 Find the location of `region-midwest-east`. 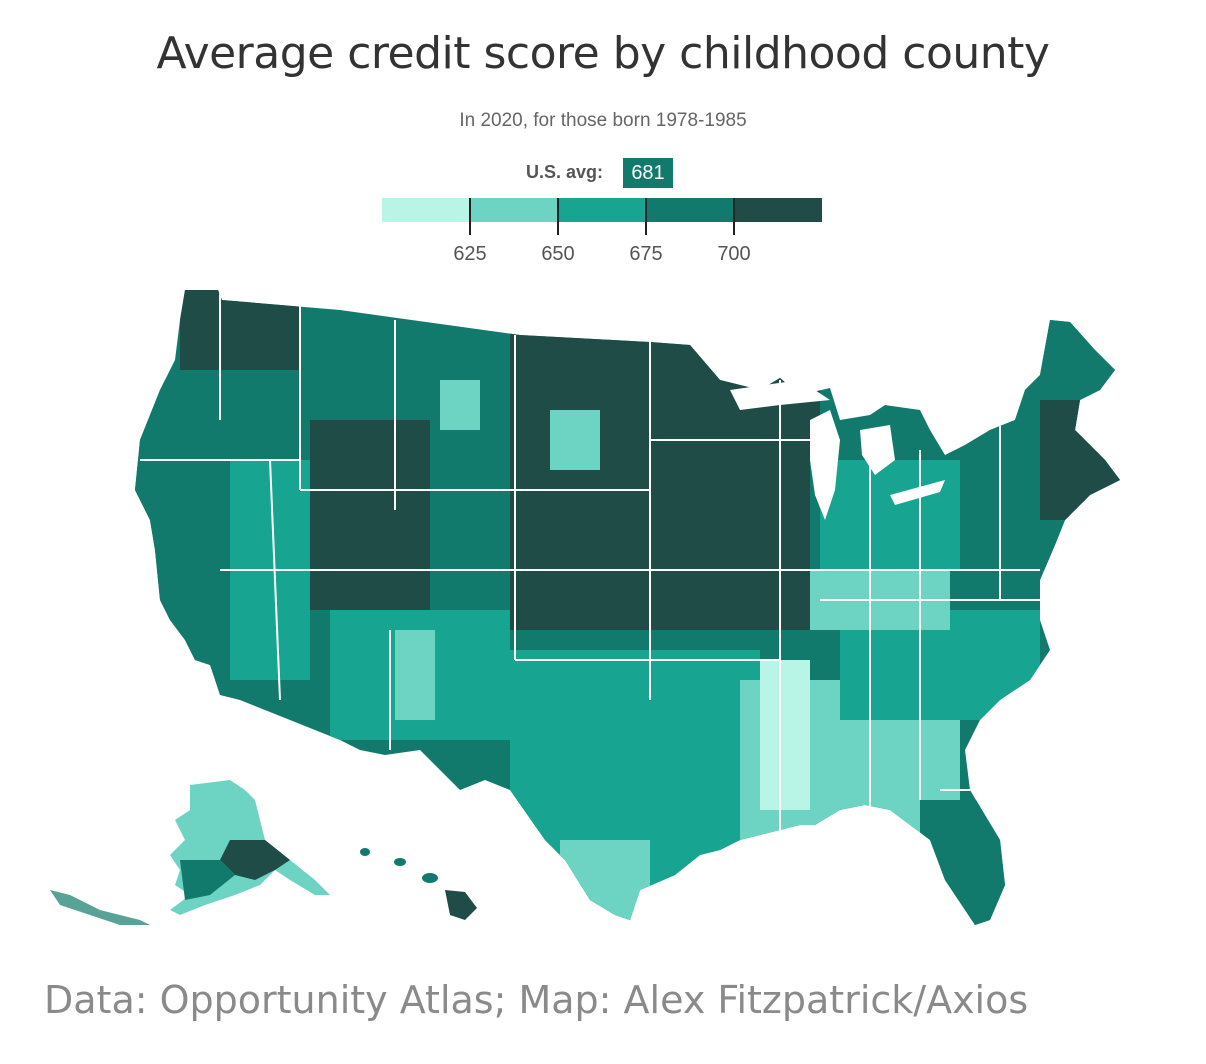

region-midwest-east is located at coordinates (895, 515).